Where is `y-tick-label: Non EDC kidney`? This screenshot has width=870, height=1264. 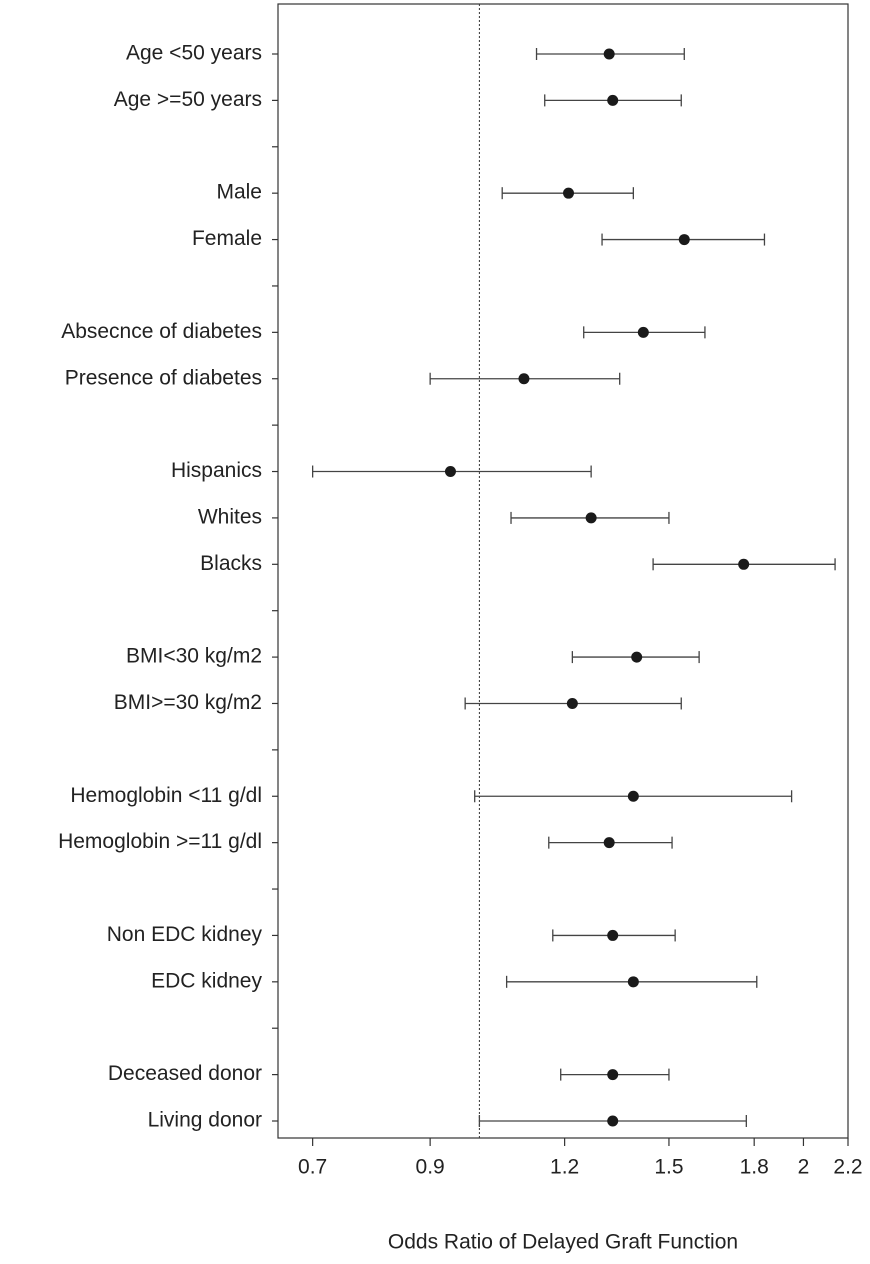 y-tick-label: Non EDC kidney is located at coordinates (185, 934).